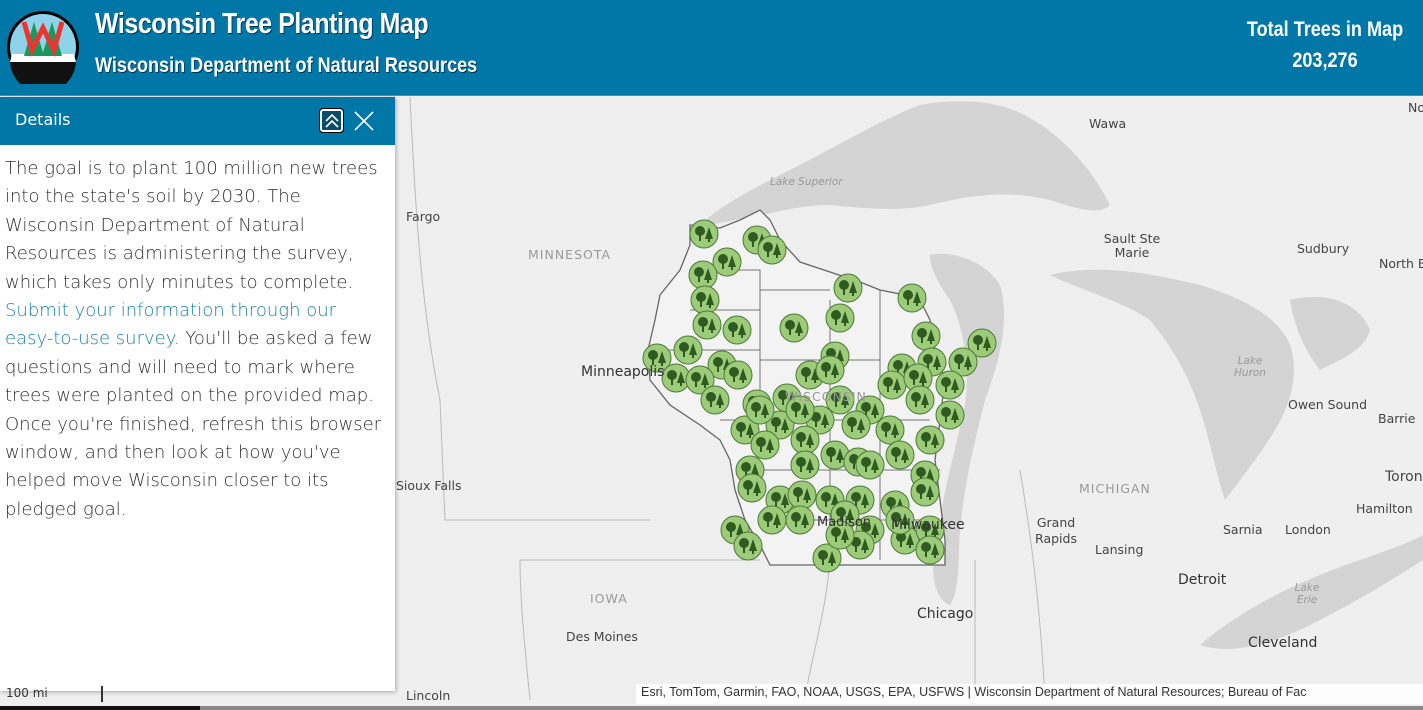 The image size is (1423, 710). What do you see at coordinates (711, 708) in the screenshot?
I see `bottom-bar` at bounding box center [711, 708].